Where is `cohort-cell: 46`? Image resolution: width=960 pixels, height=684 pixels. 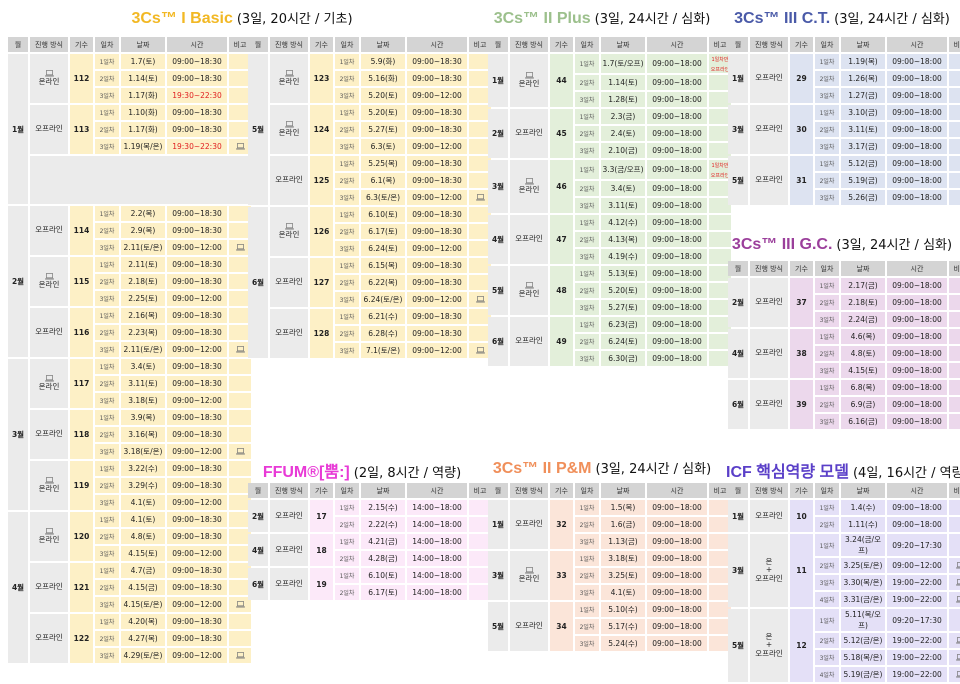 cohort-cell: 46 is located at coordinates (561, 186).